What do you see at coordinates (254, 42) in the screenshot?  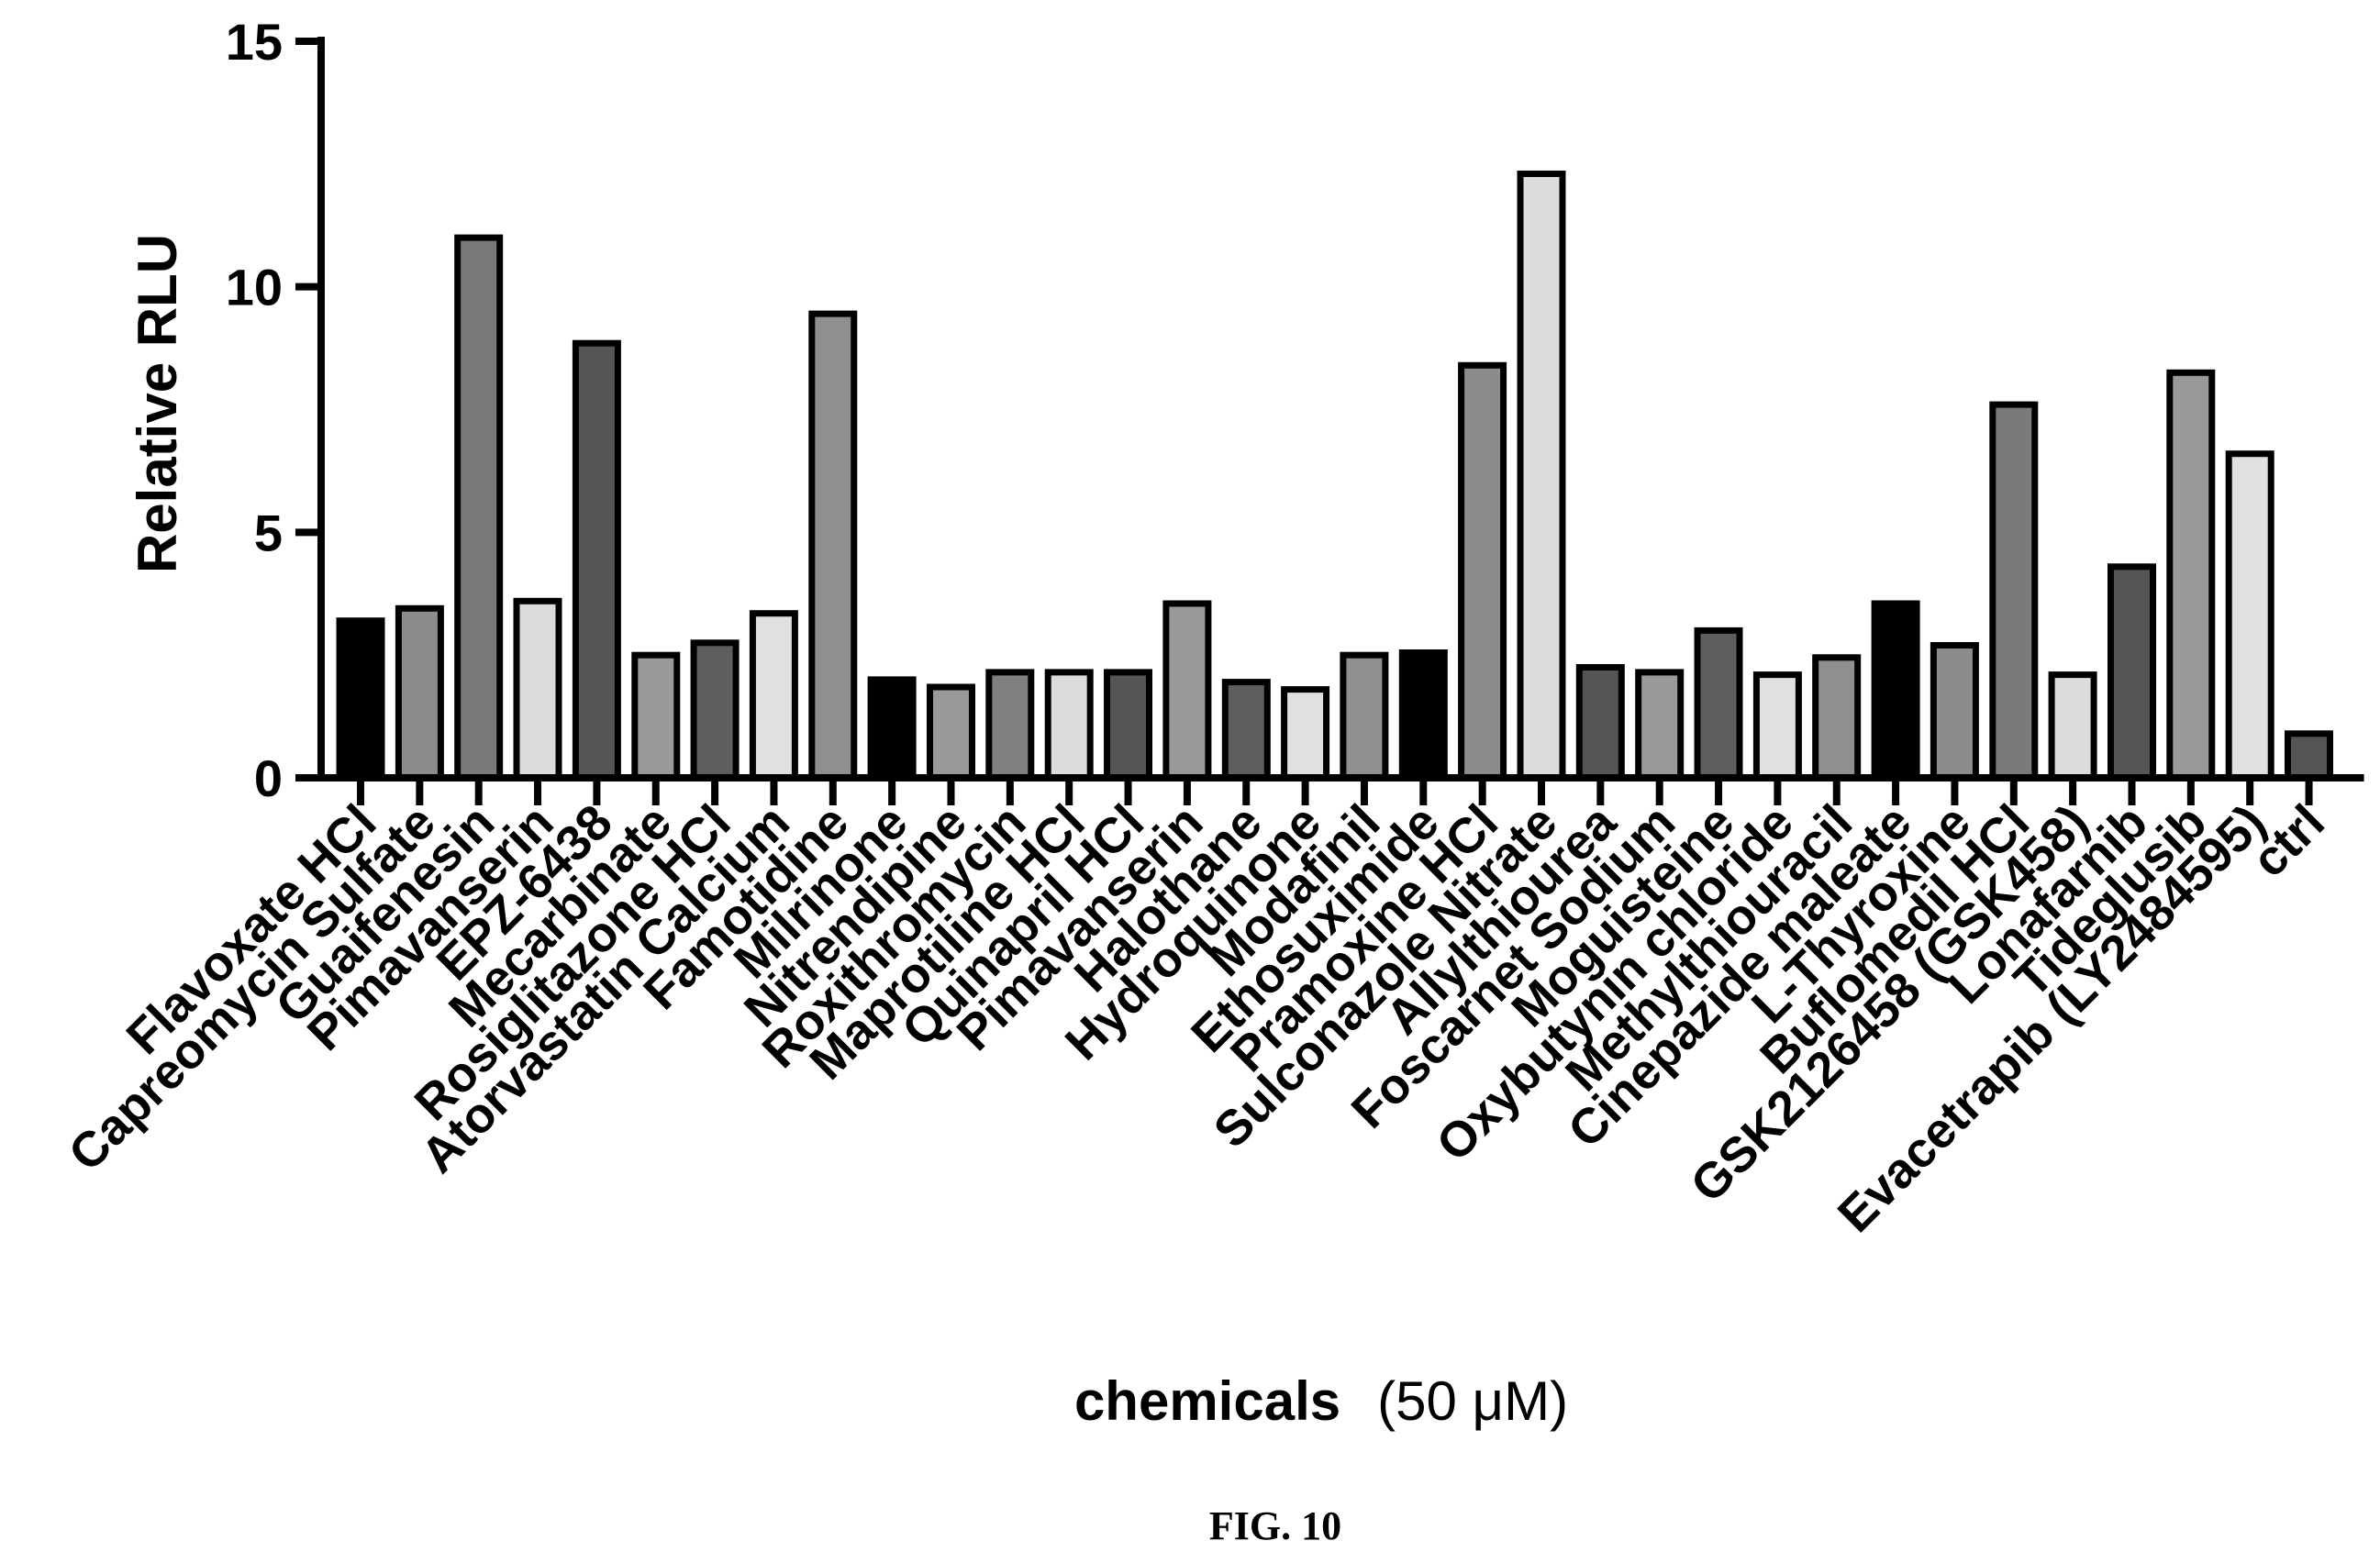 I see `y-tick-label: 15` at bounding box center [254, 42].